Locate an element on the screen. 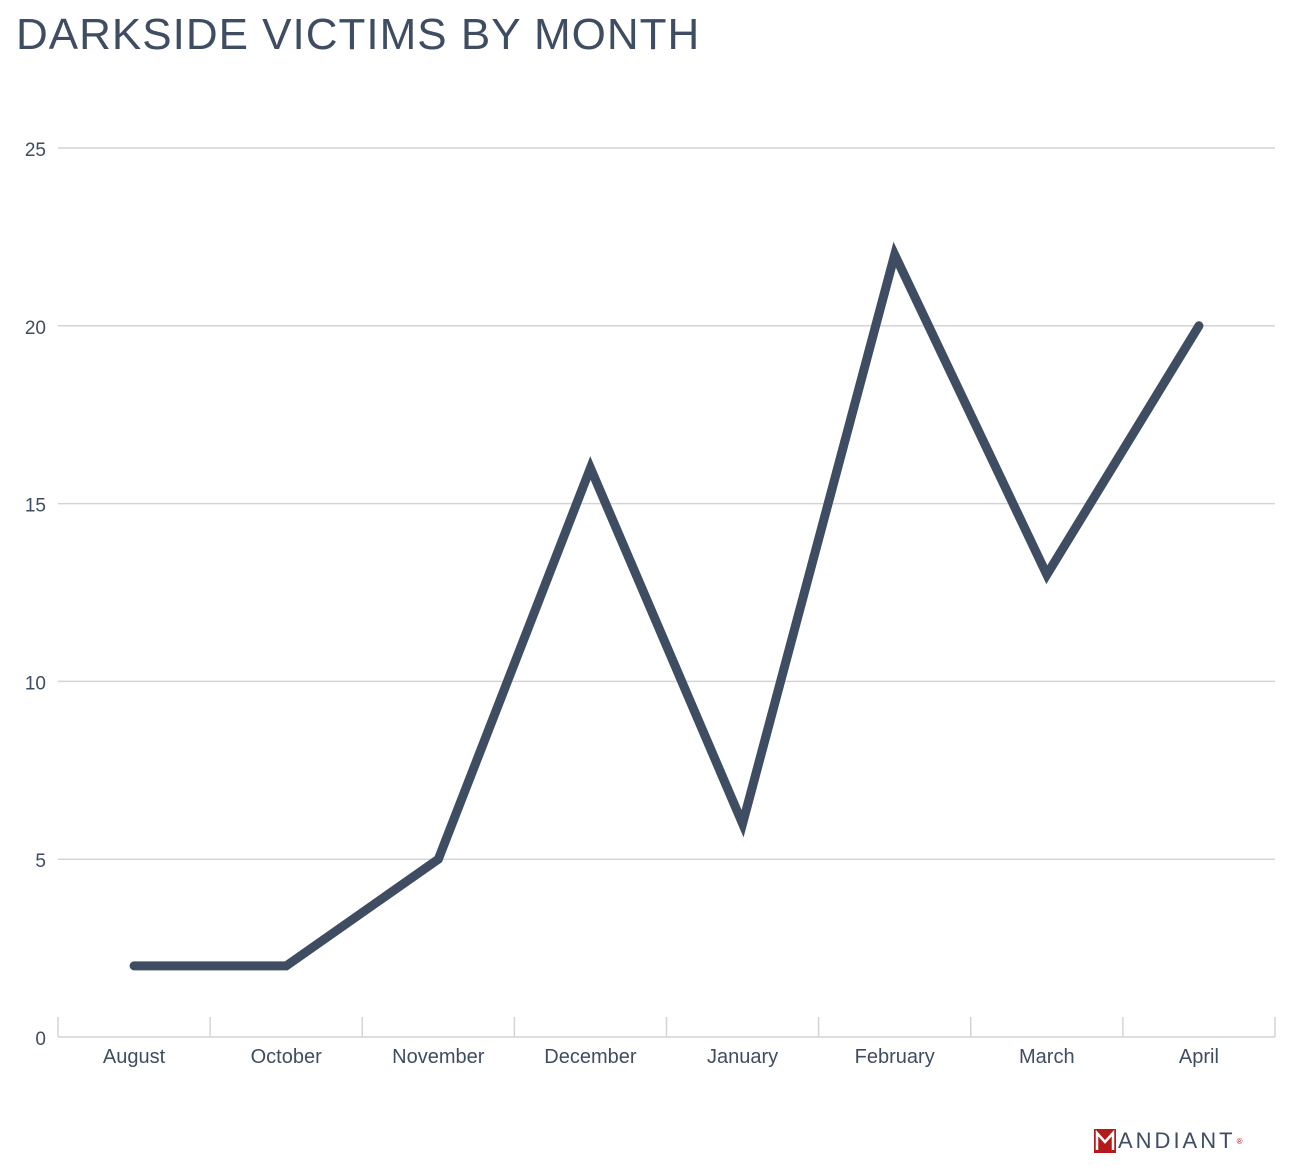 This screenshot has width=1300, height=1175. y-tick-label: 10 is located at coordinates (35, 683).